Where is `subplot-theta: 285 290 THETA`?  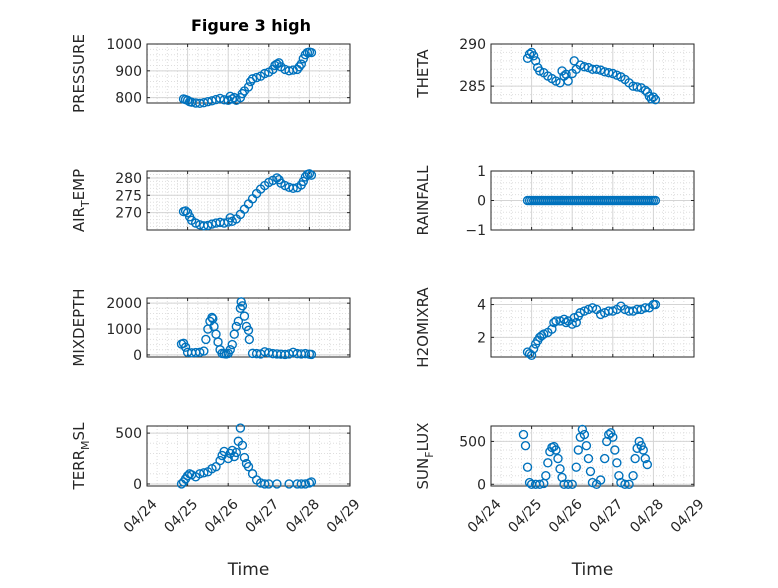 subplot-theta: 285 290 THETA is located at coordinates (554, 71).